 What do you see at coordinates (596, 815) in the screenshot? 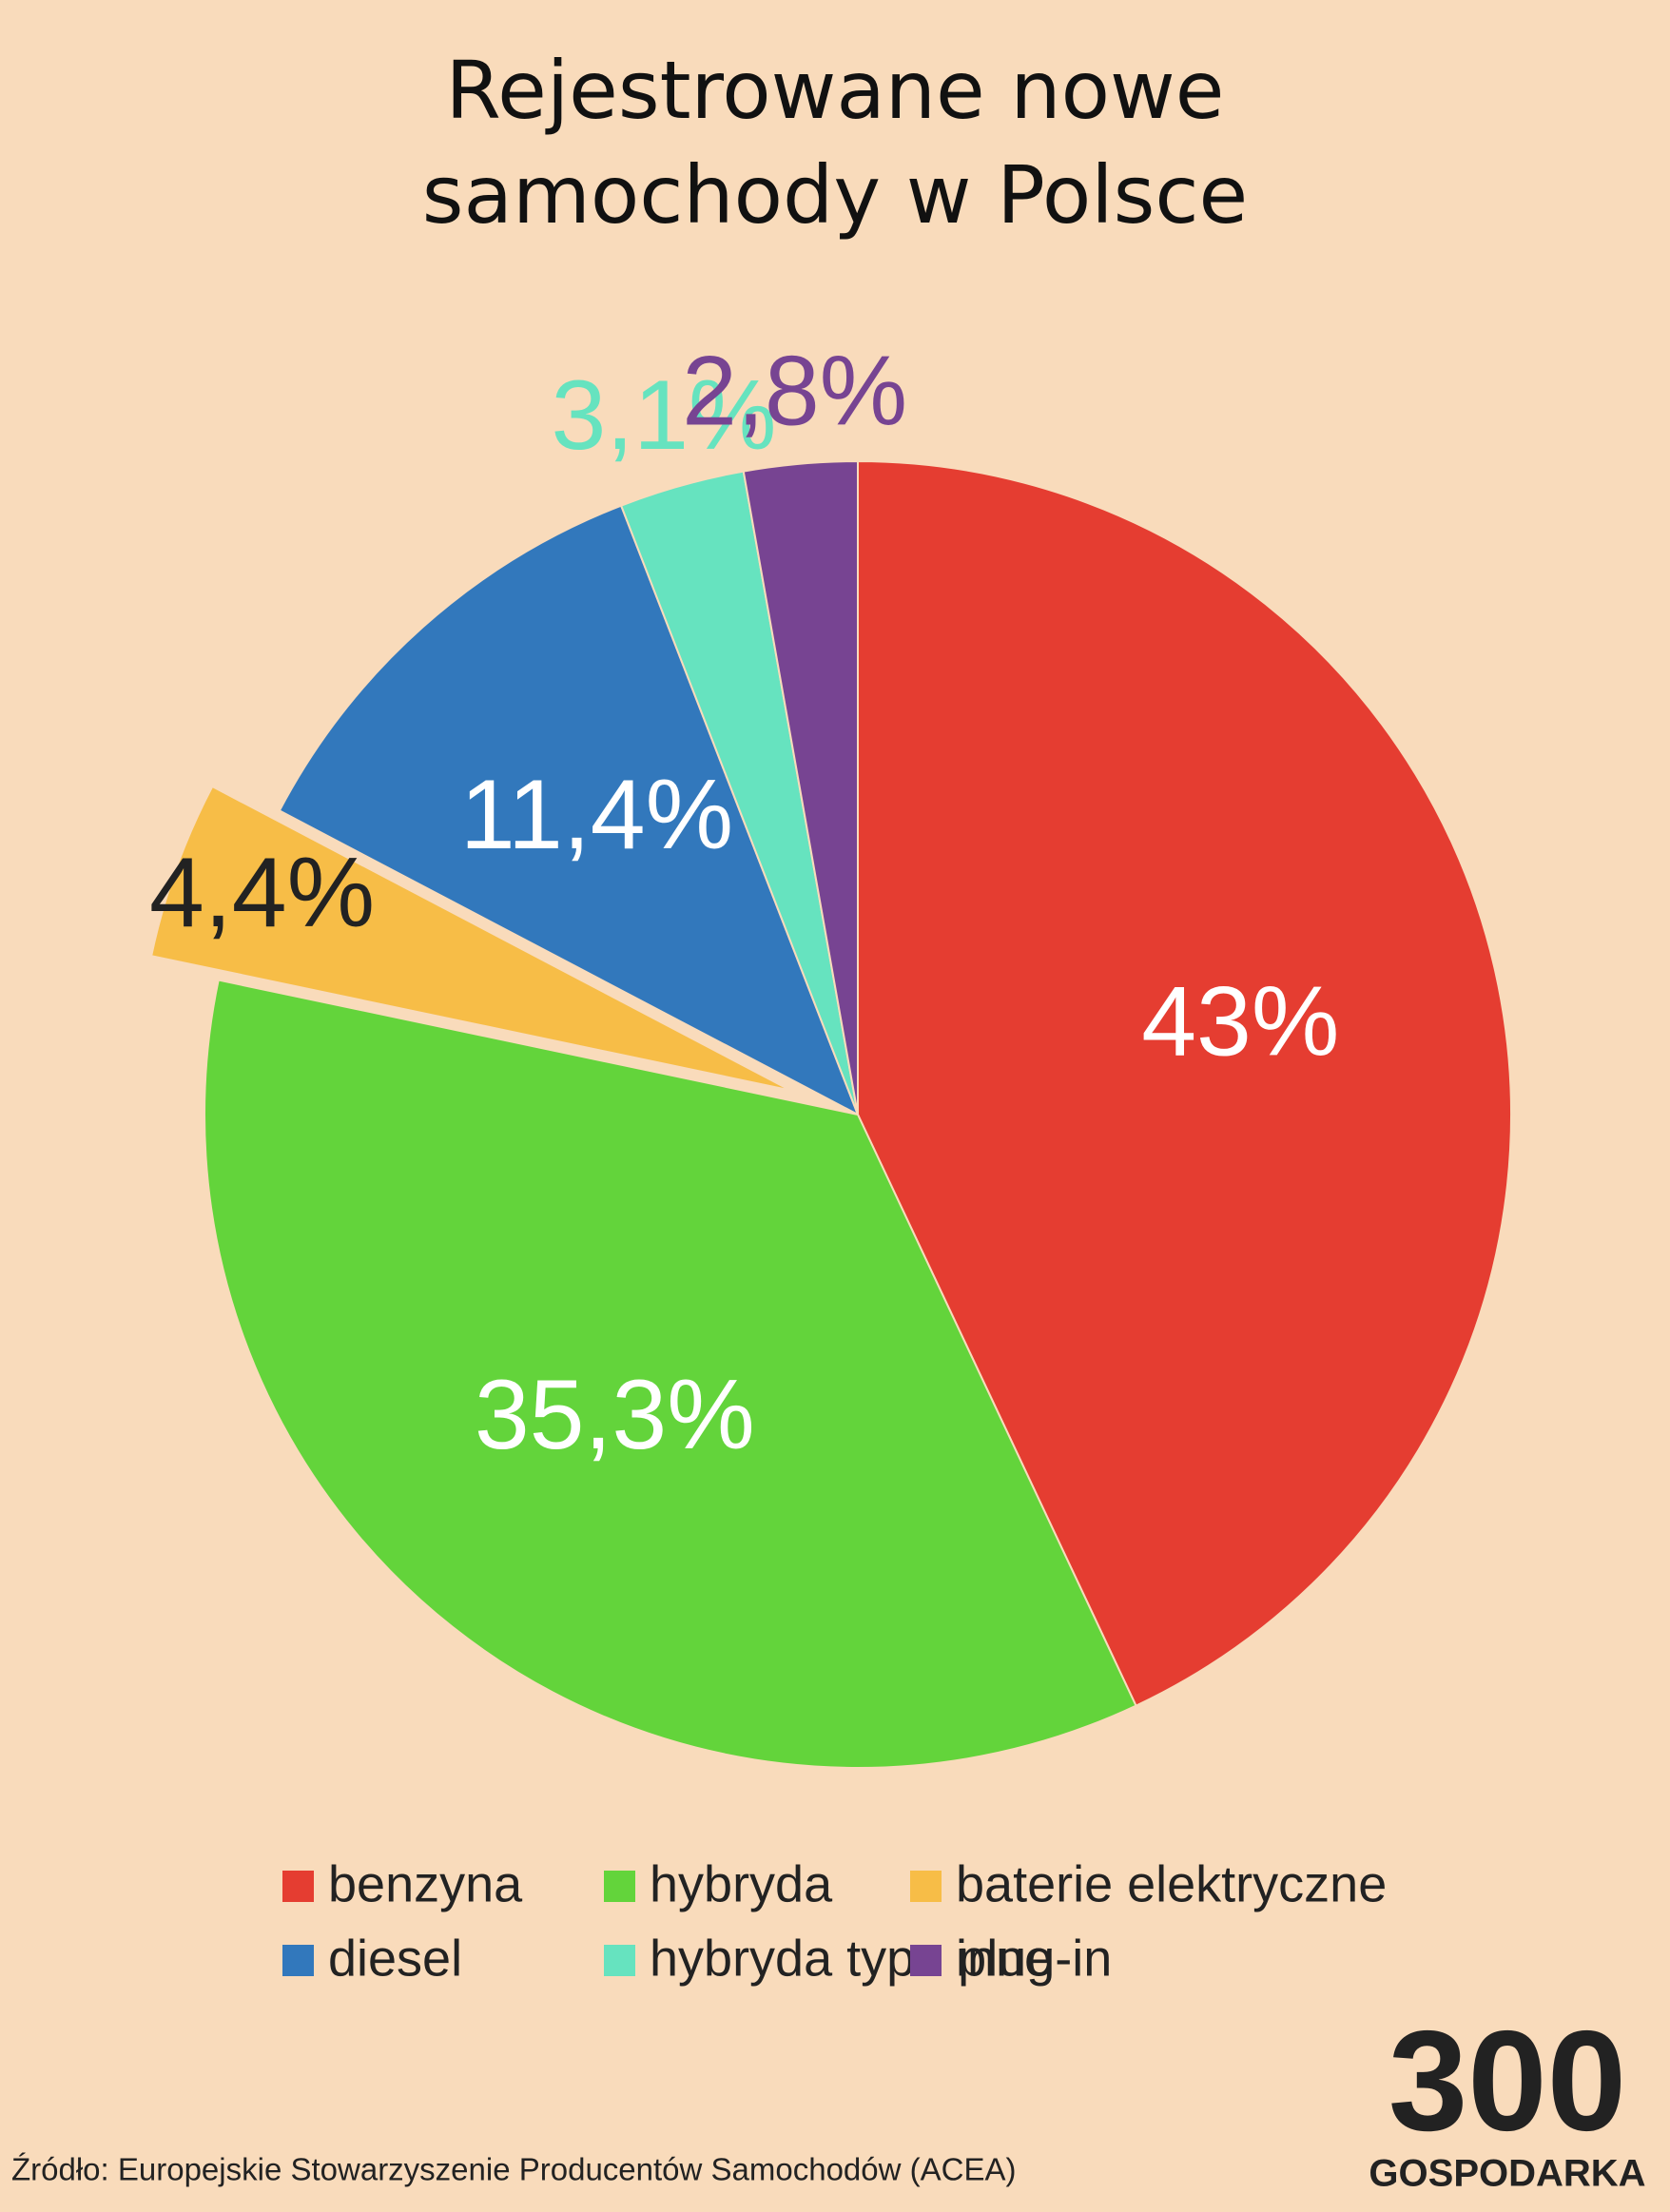
I see `value-label: 11,4%` at bounding box center [596, 815].